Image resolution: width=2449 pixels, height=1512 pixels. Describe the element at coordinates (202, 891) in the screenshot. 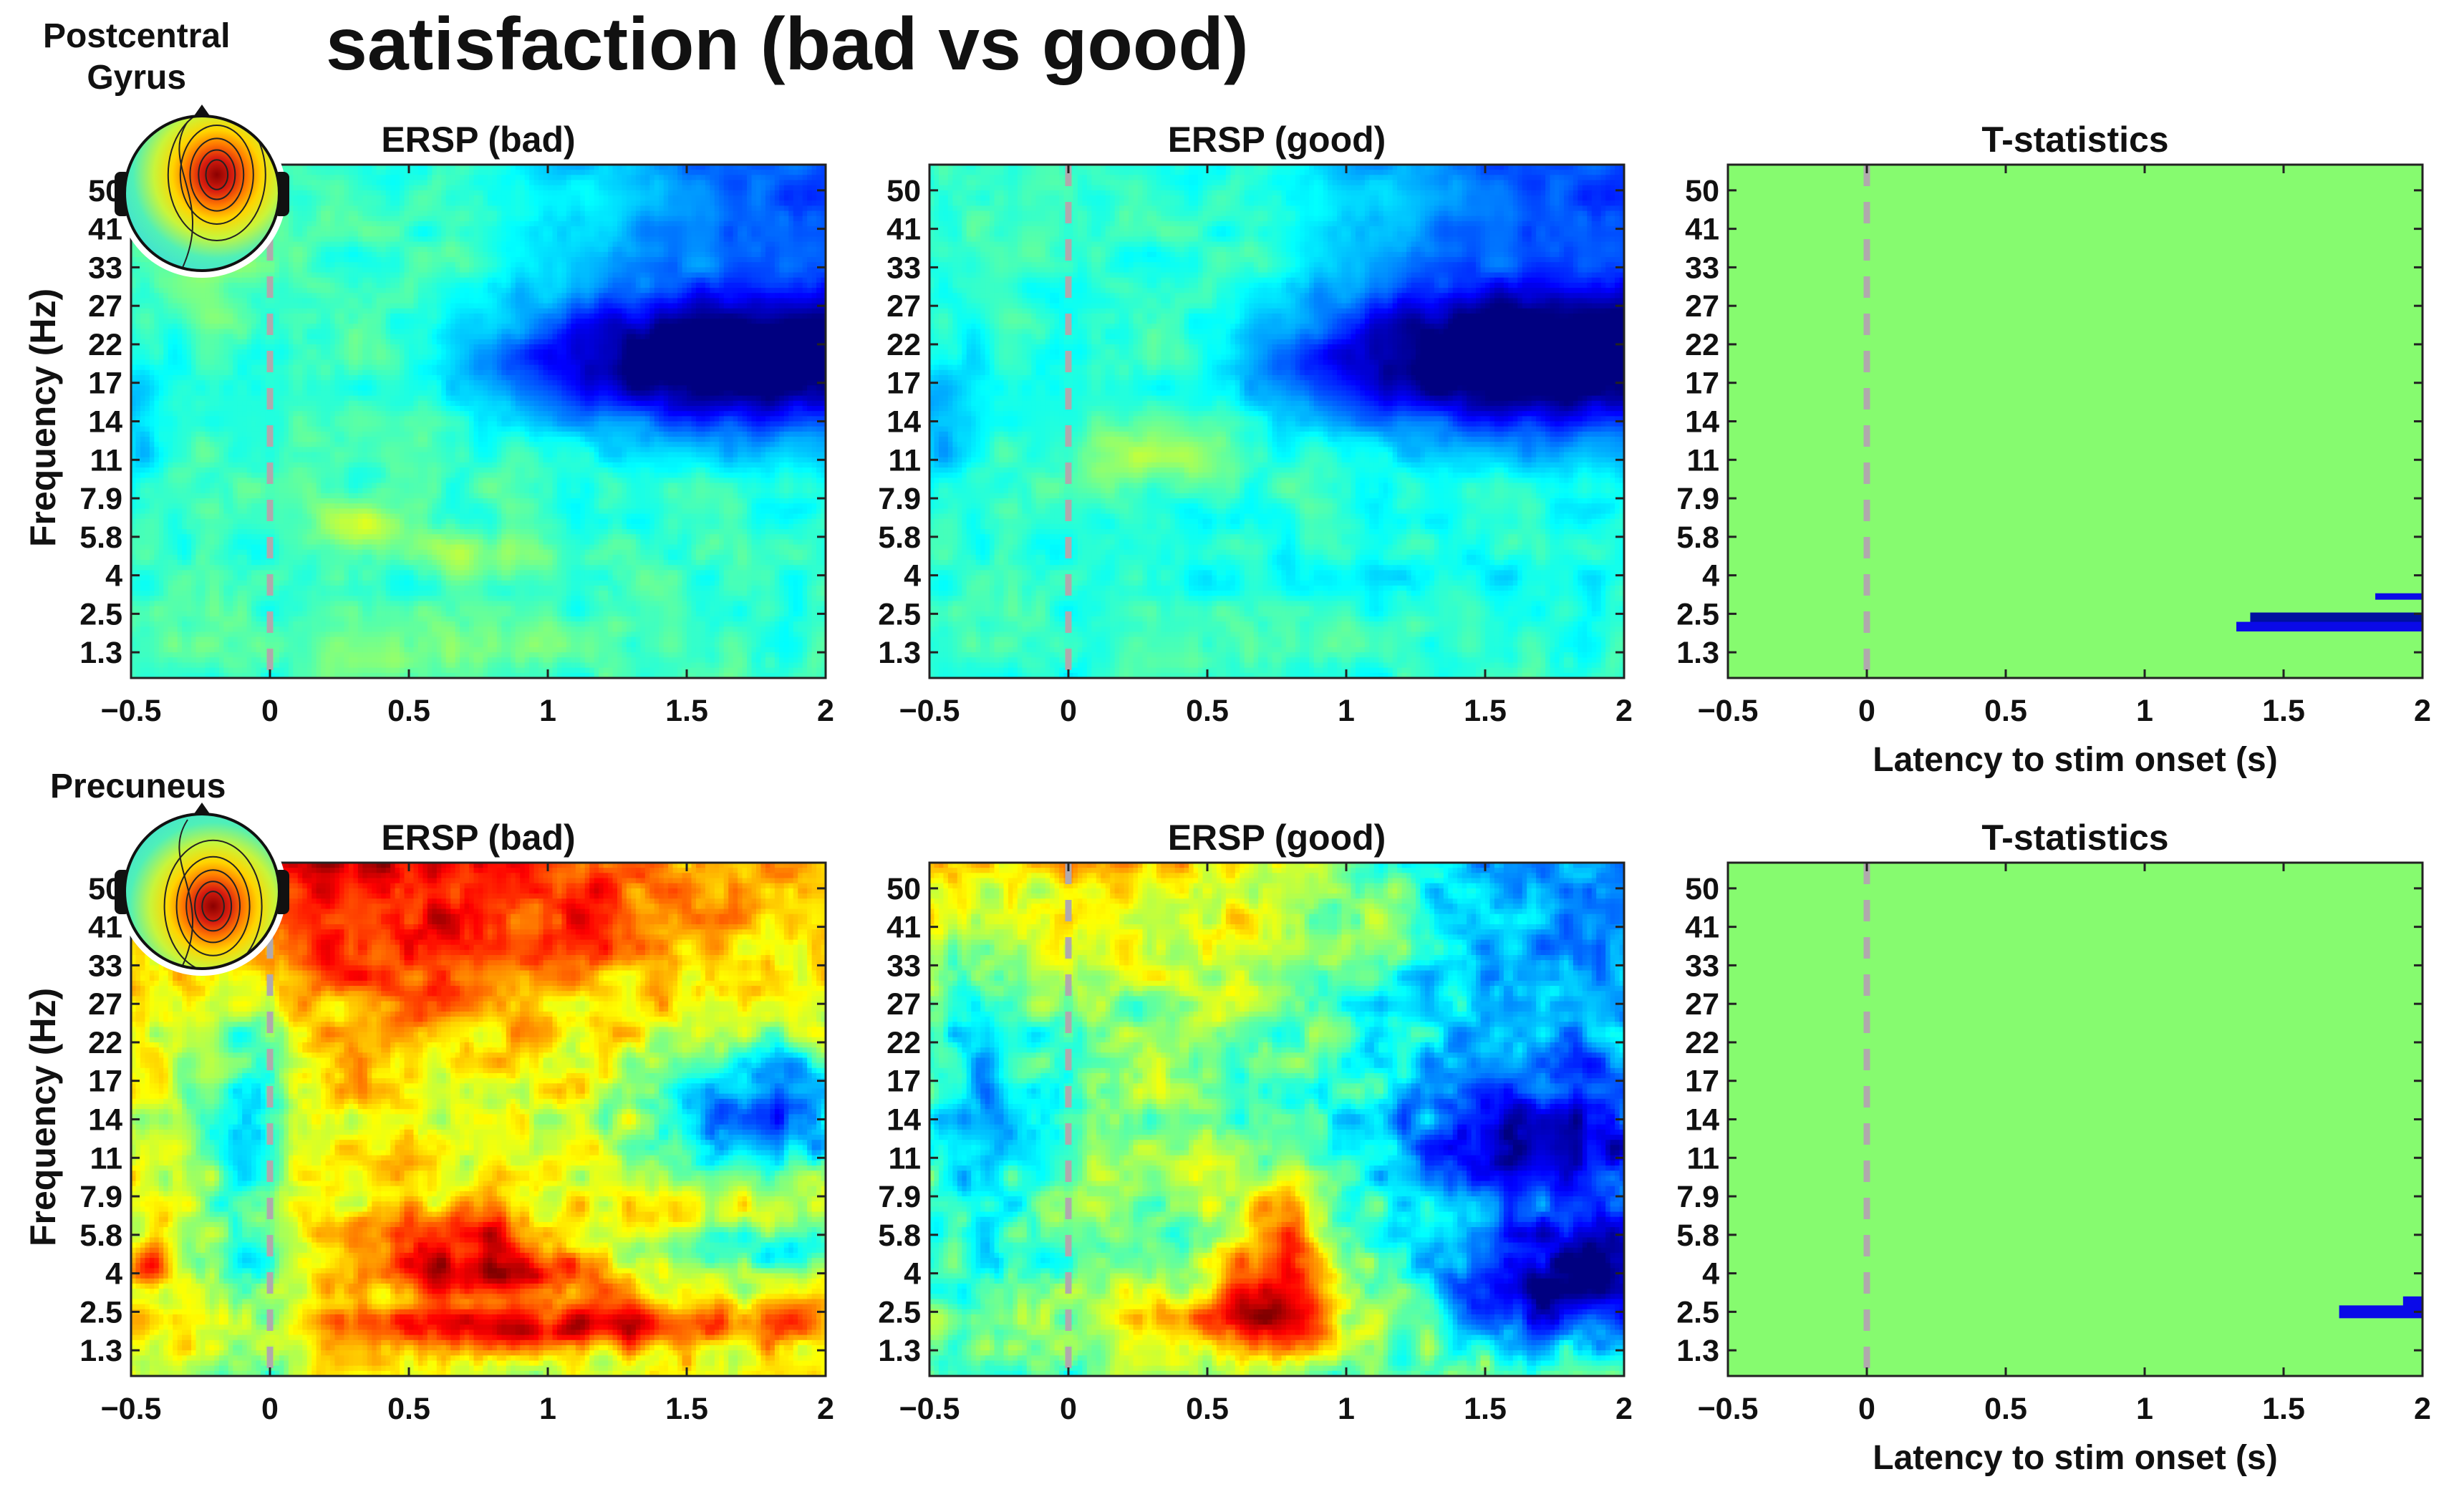

I see `scalp-map-precuneus` at that location.